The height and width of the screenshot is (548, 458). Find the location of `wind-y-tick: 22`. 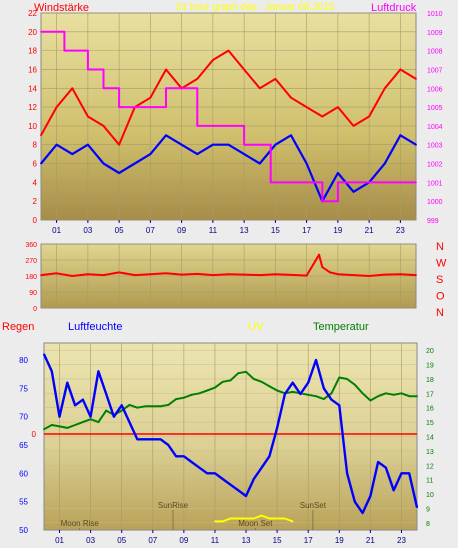

wind-y-tick: 22 is located at coordinates (32, 13).